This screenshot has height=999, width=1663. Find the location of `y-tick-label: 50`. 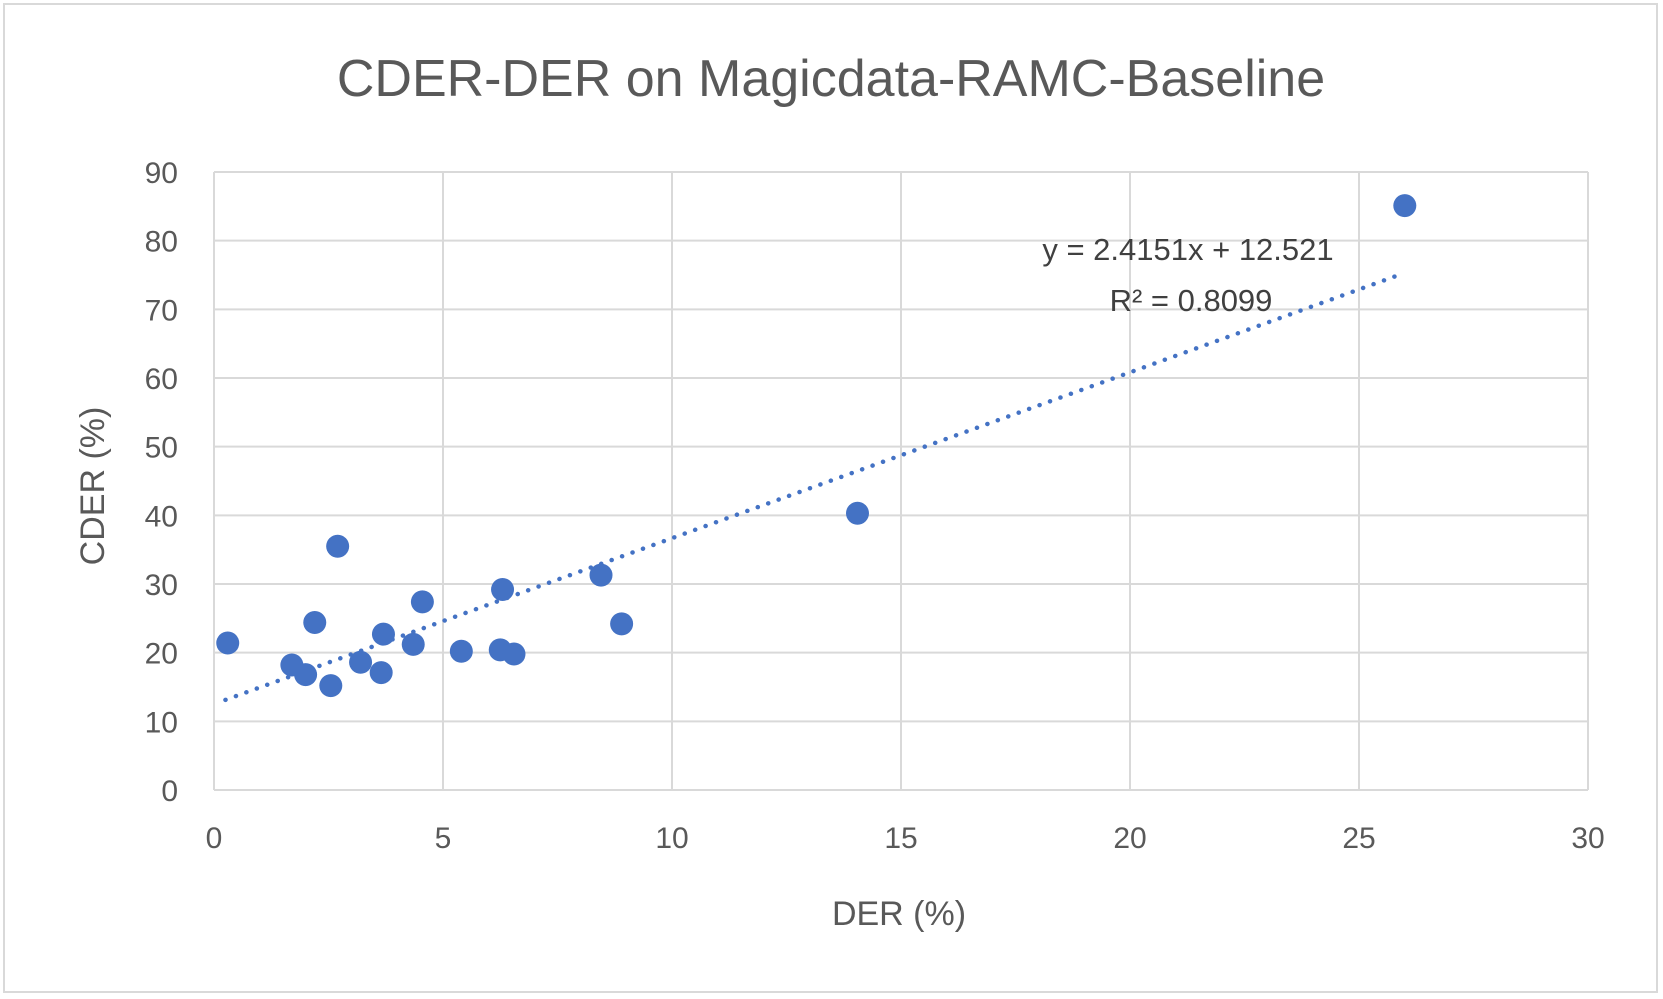

y-tick-label: 50 is located at coordinates (161, 448).